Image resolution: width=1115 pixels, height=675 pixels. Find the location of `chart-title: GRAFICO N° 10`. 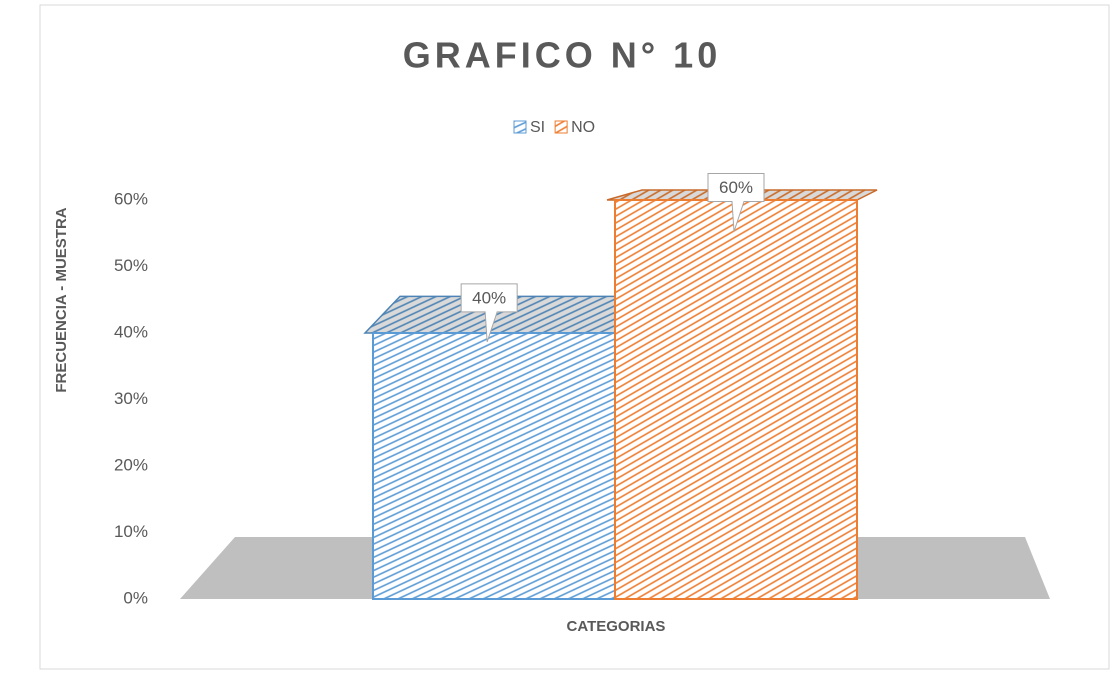

chart-title: GRAFICO N° 10 is located at coordinates (562, 55).